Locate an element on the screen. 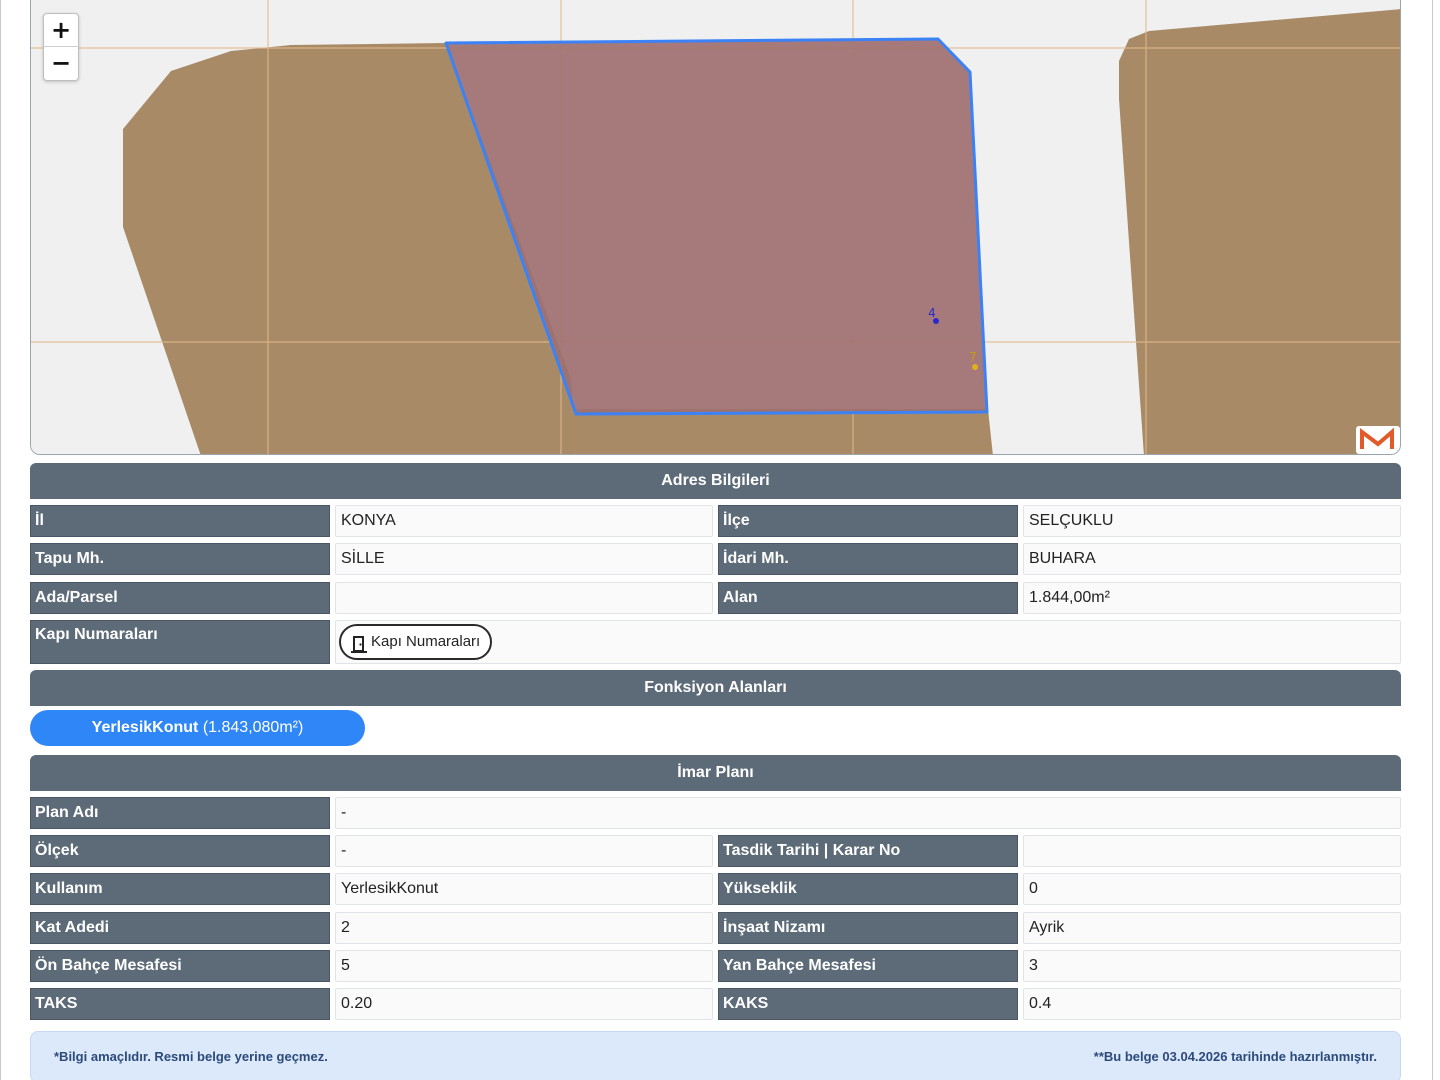 Image resolution: width=1440 pixels, height=1080 pixels. function-area-pill: YerlesikKonut (1.843,080m²) is located at coordinates (197, 728).